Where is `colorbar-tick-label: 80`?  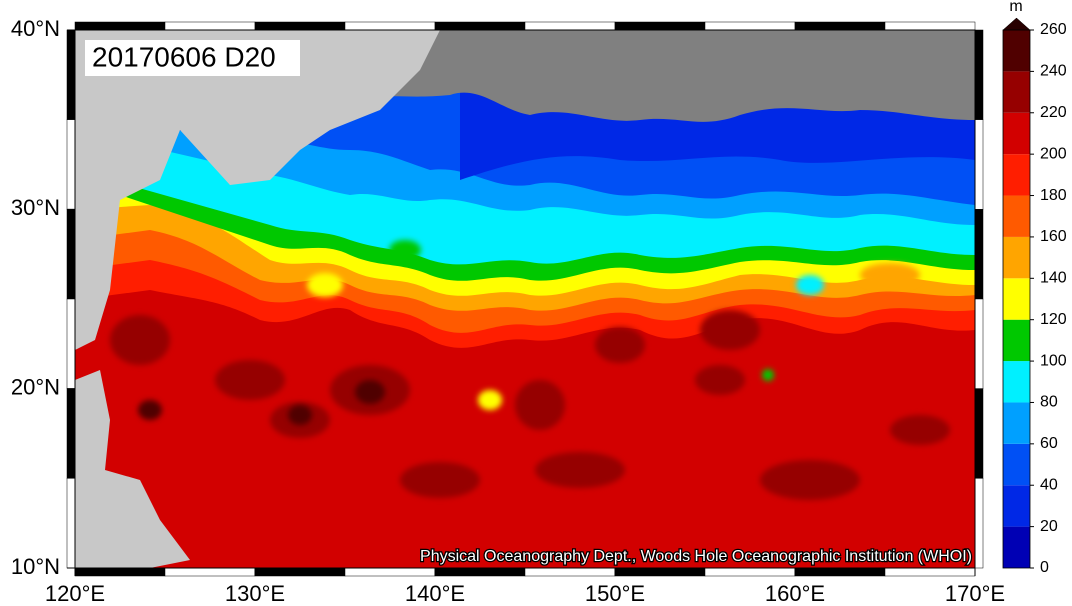 colorbar-tick-label: 80 is located at coordinates (1049, 402).